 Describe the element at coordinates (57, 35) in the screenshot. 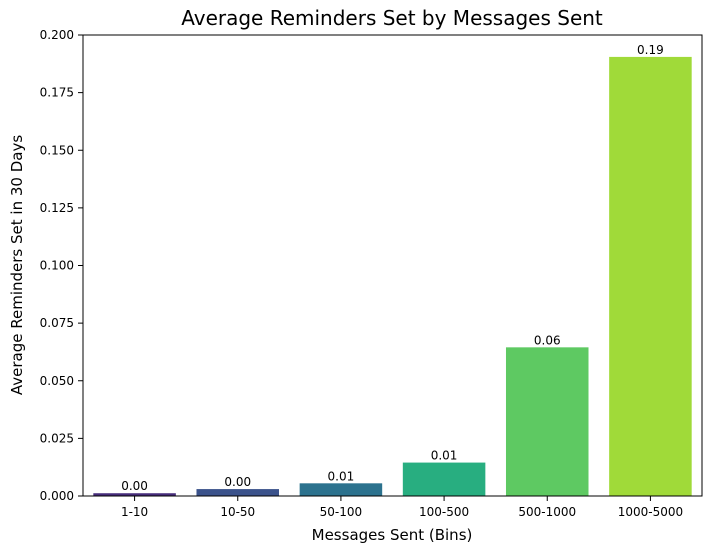

I see `y-tick-label: 0.200` at that location.